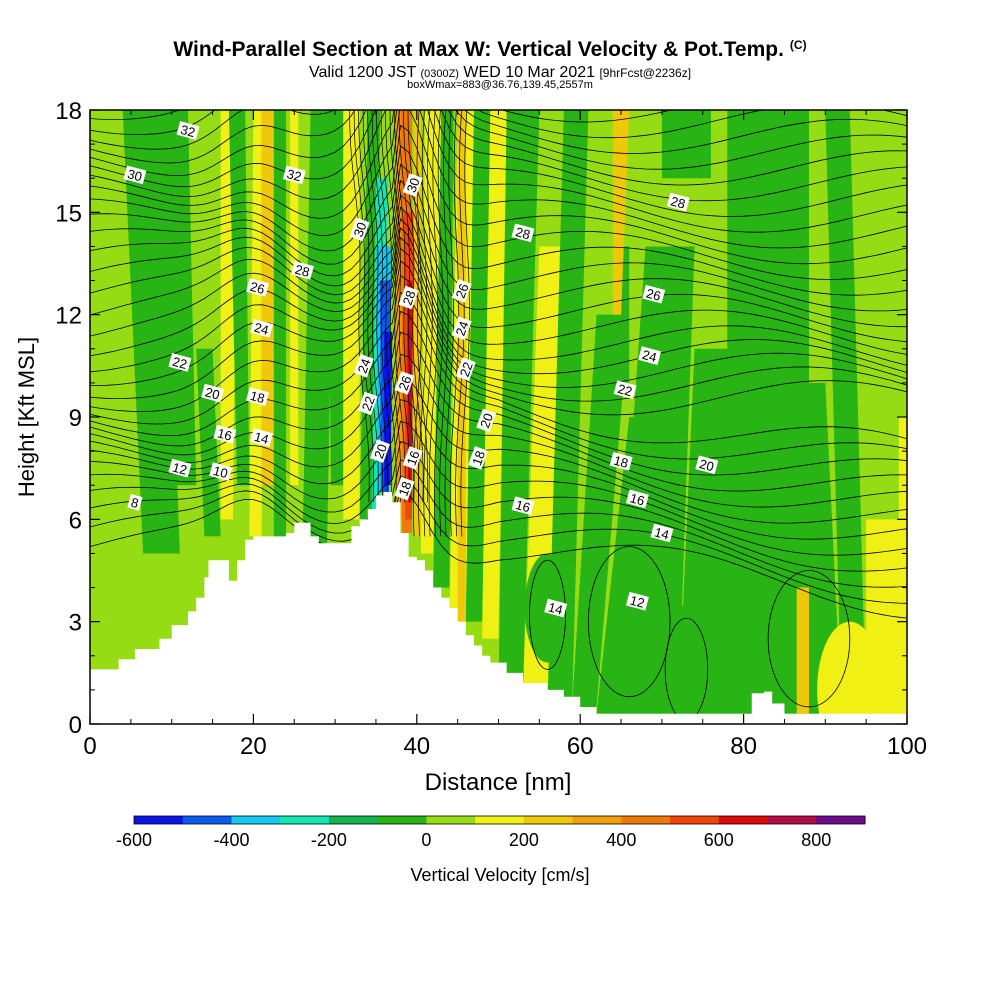 The image size is (1000, 1000). I want to click on theta-label-text: 16, so click(413, 458).